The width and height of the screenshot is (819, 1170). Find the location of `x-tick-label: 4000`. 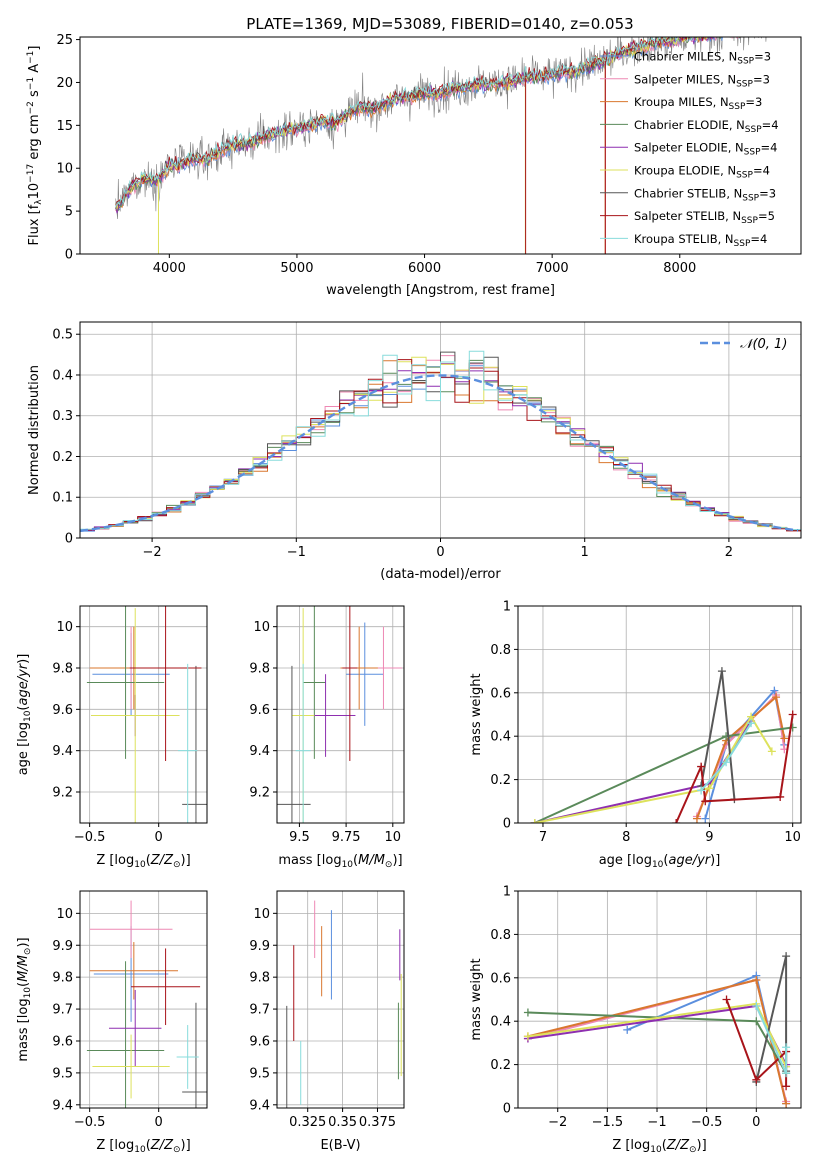

x-tick-label: 4000 is located at coordinates (169, 268).